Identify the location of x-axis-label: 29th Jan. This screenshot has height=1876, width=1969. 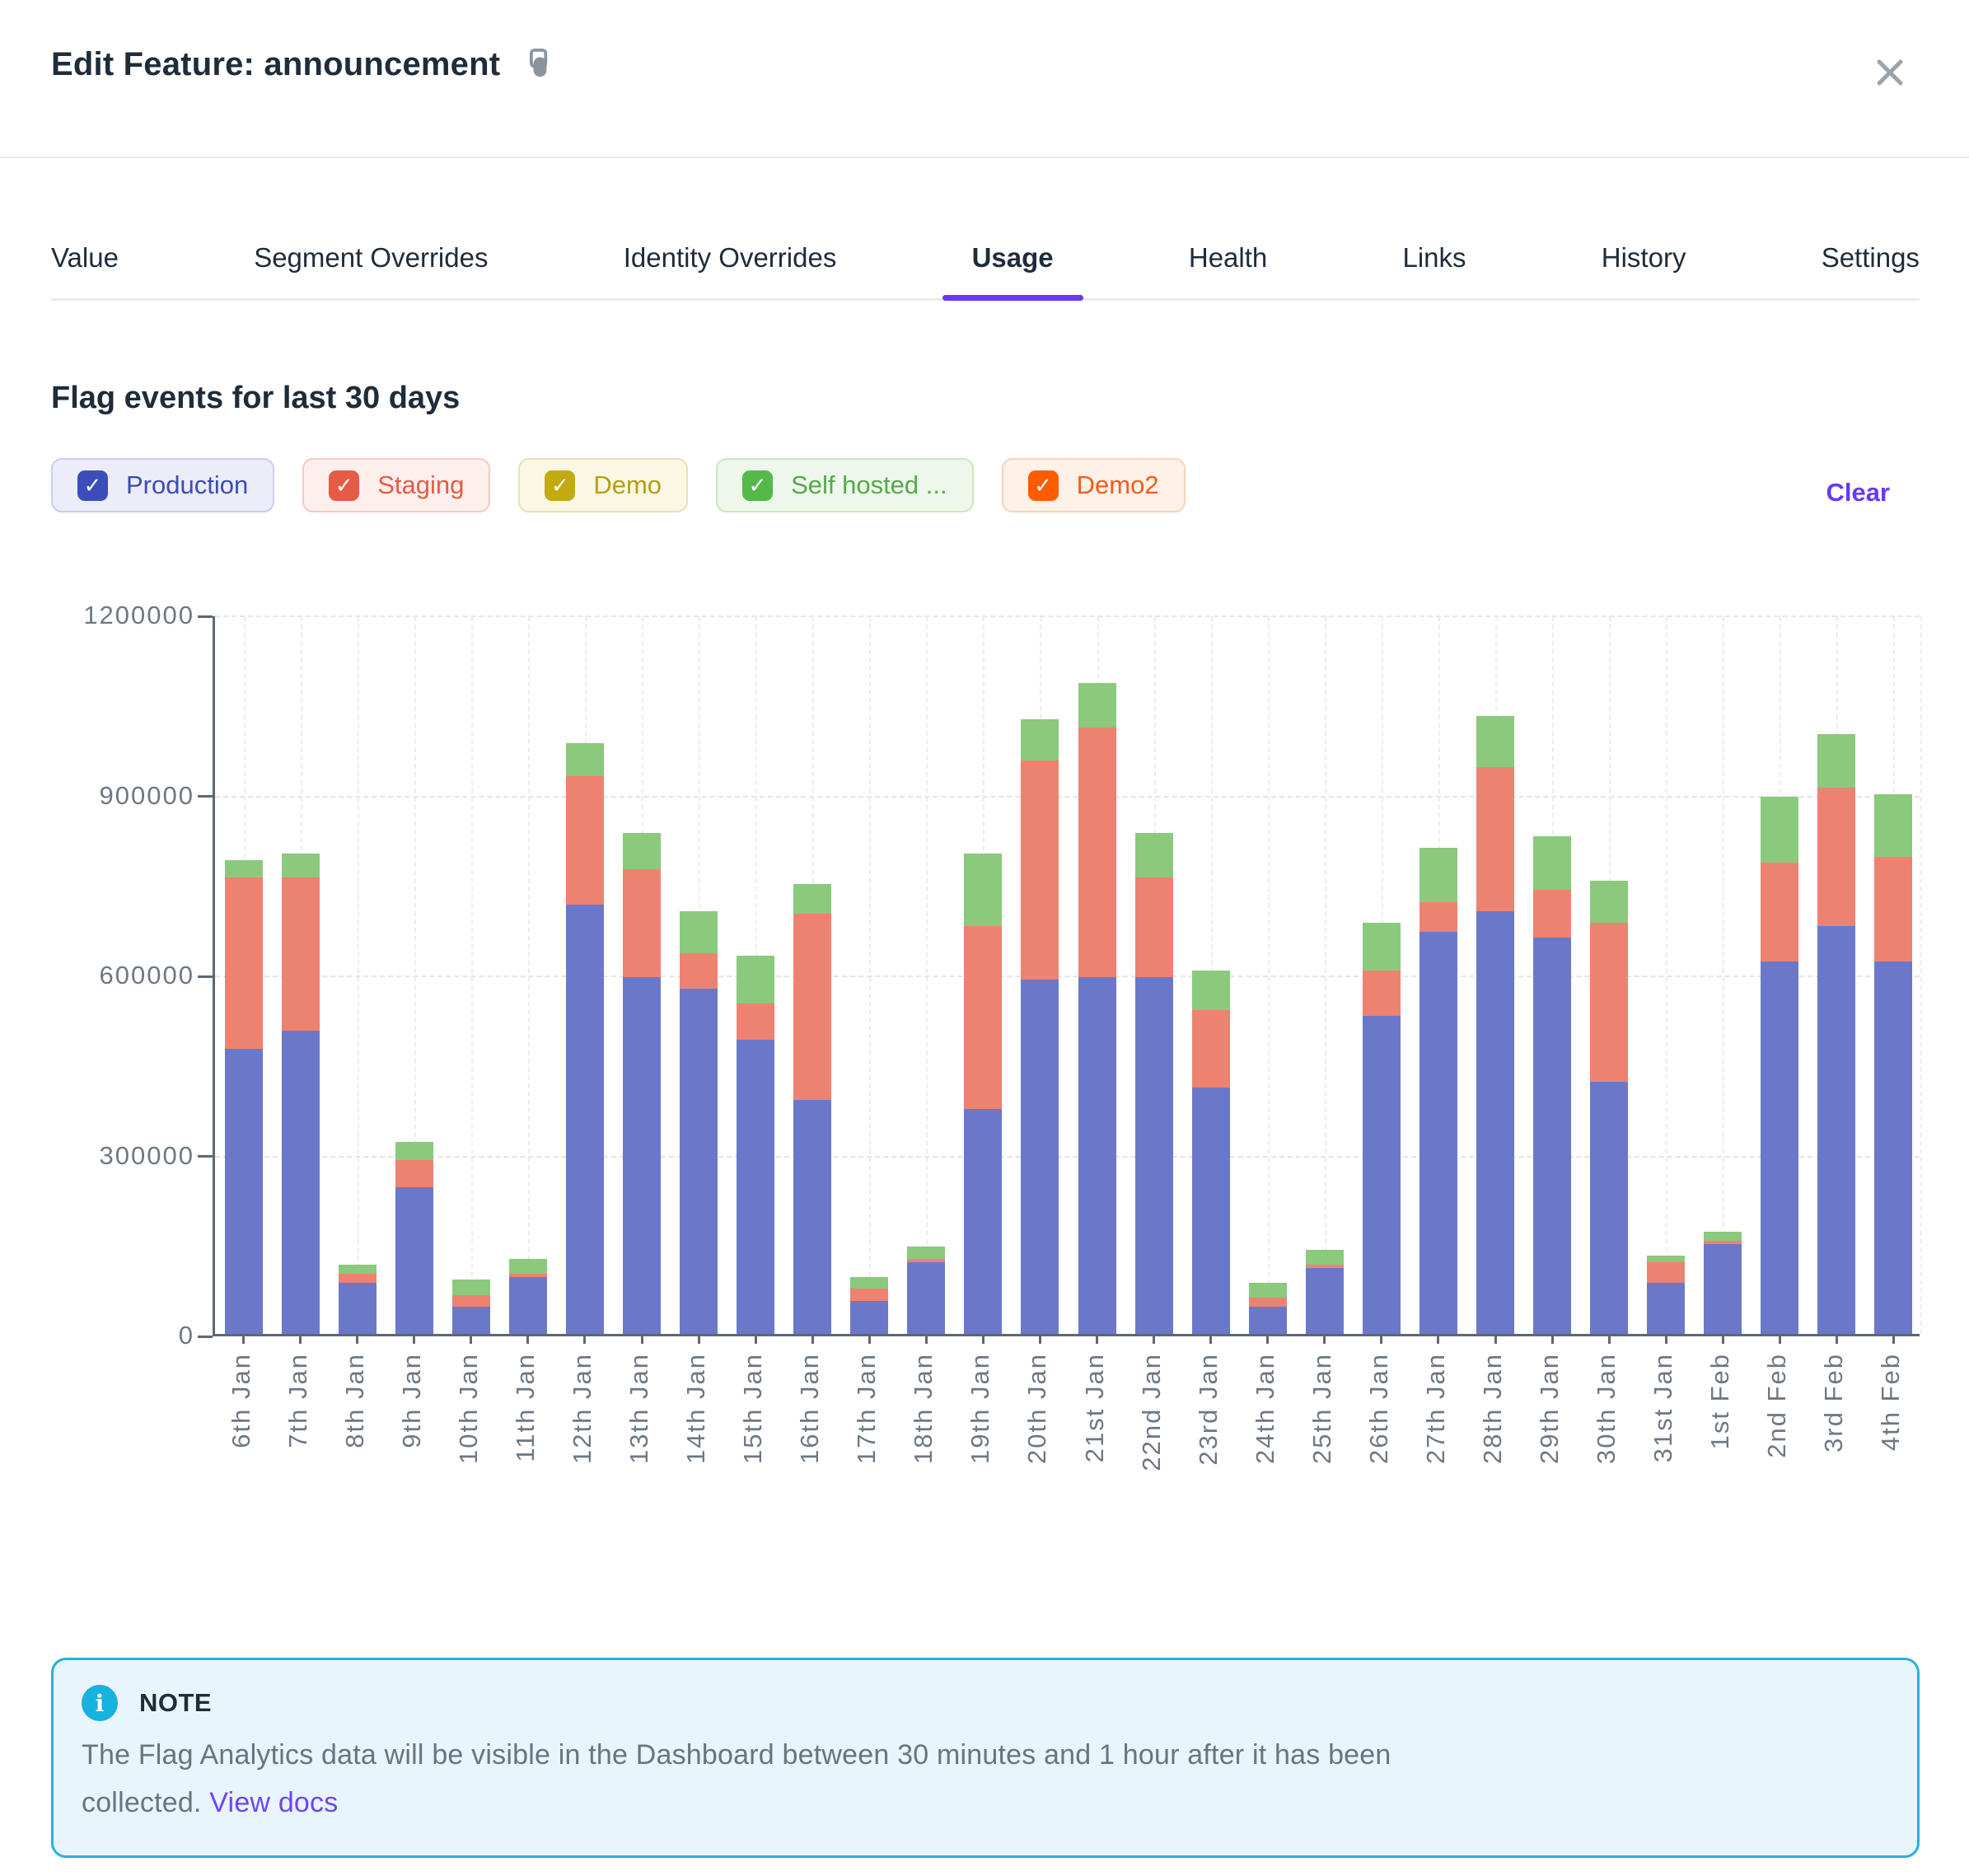
(1549, 1409).